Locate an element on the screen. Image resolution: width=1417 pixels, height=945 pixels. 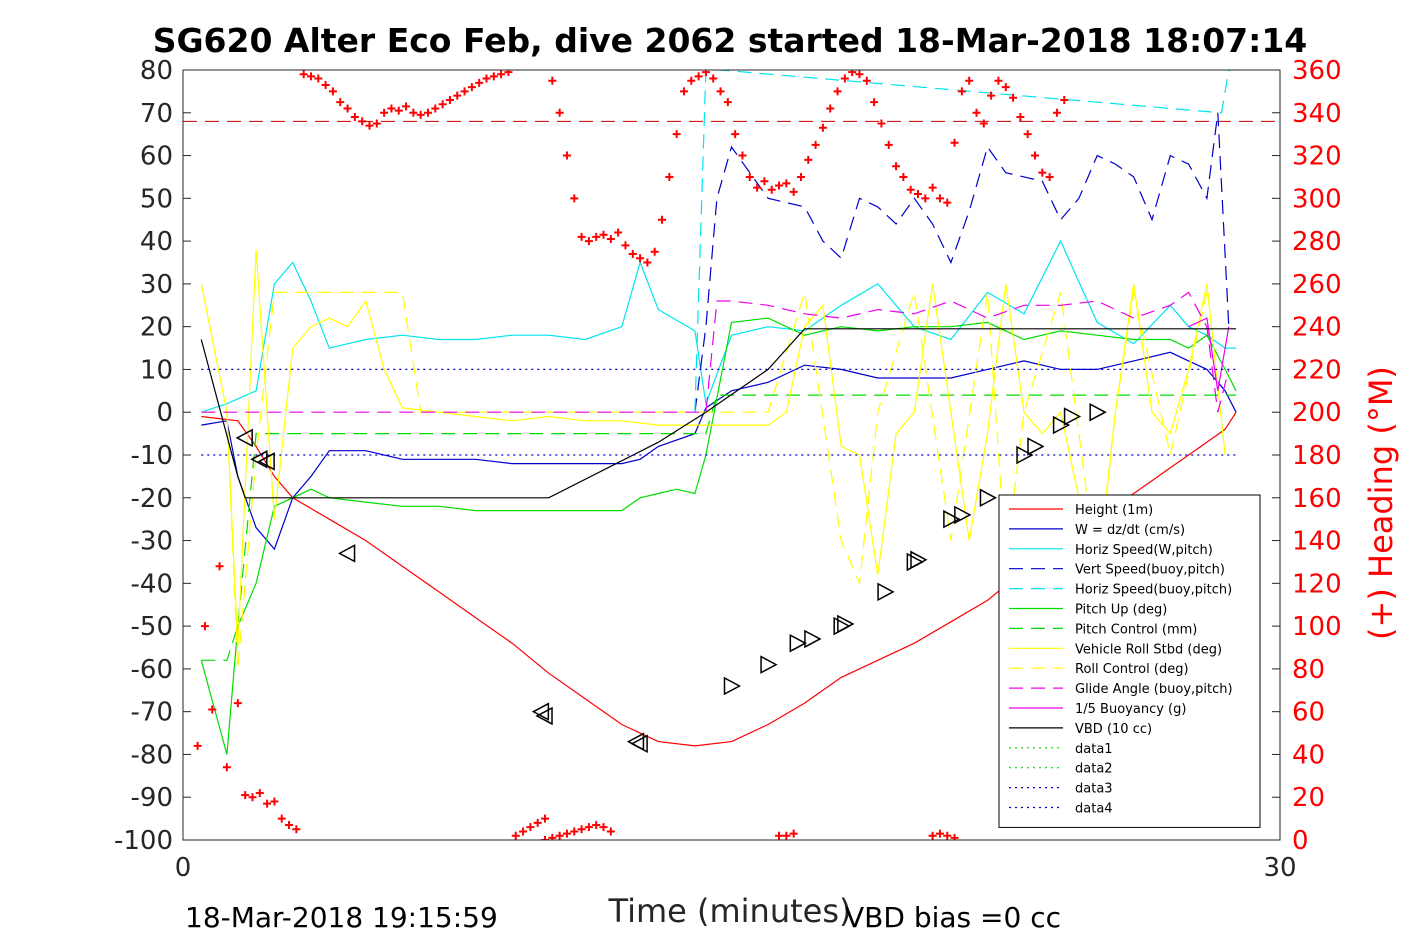
left-tick-label: -10 is located at coordinates (152, 456).